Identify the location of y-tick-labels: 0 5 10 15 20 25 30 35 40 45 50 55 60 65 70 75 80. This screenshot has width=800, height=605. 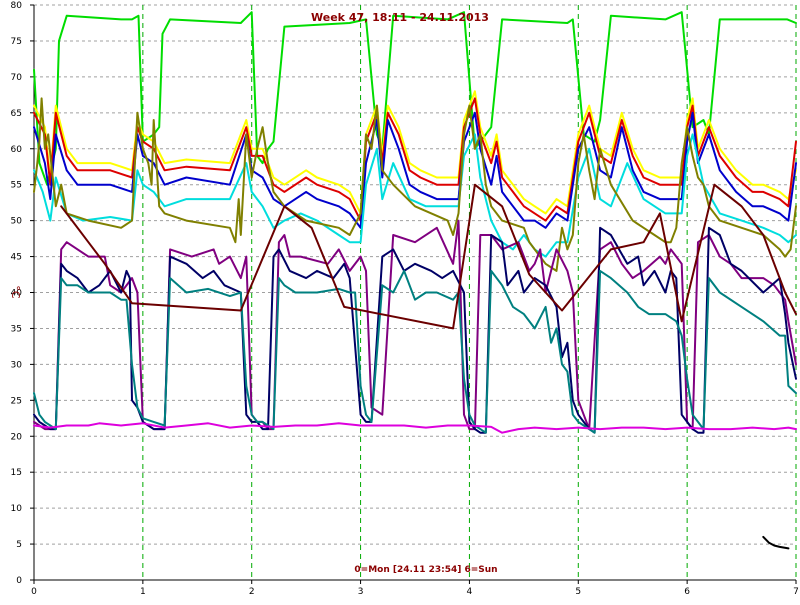
(22, 293).